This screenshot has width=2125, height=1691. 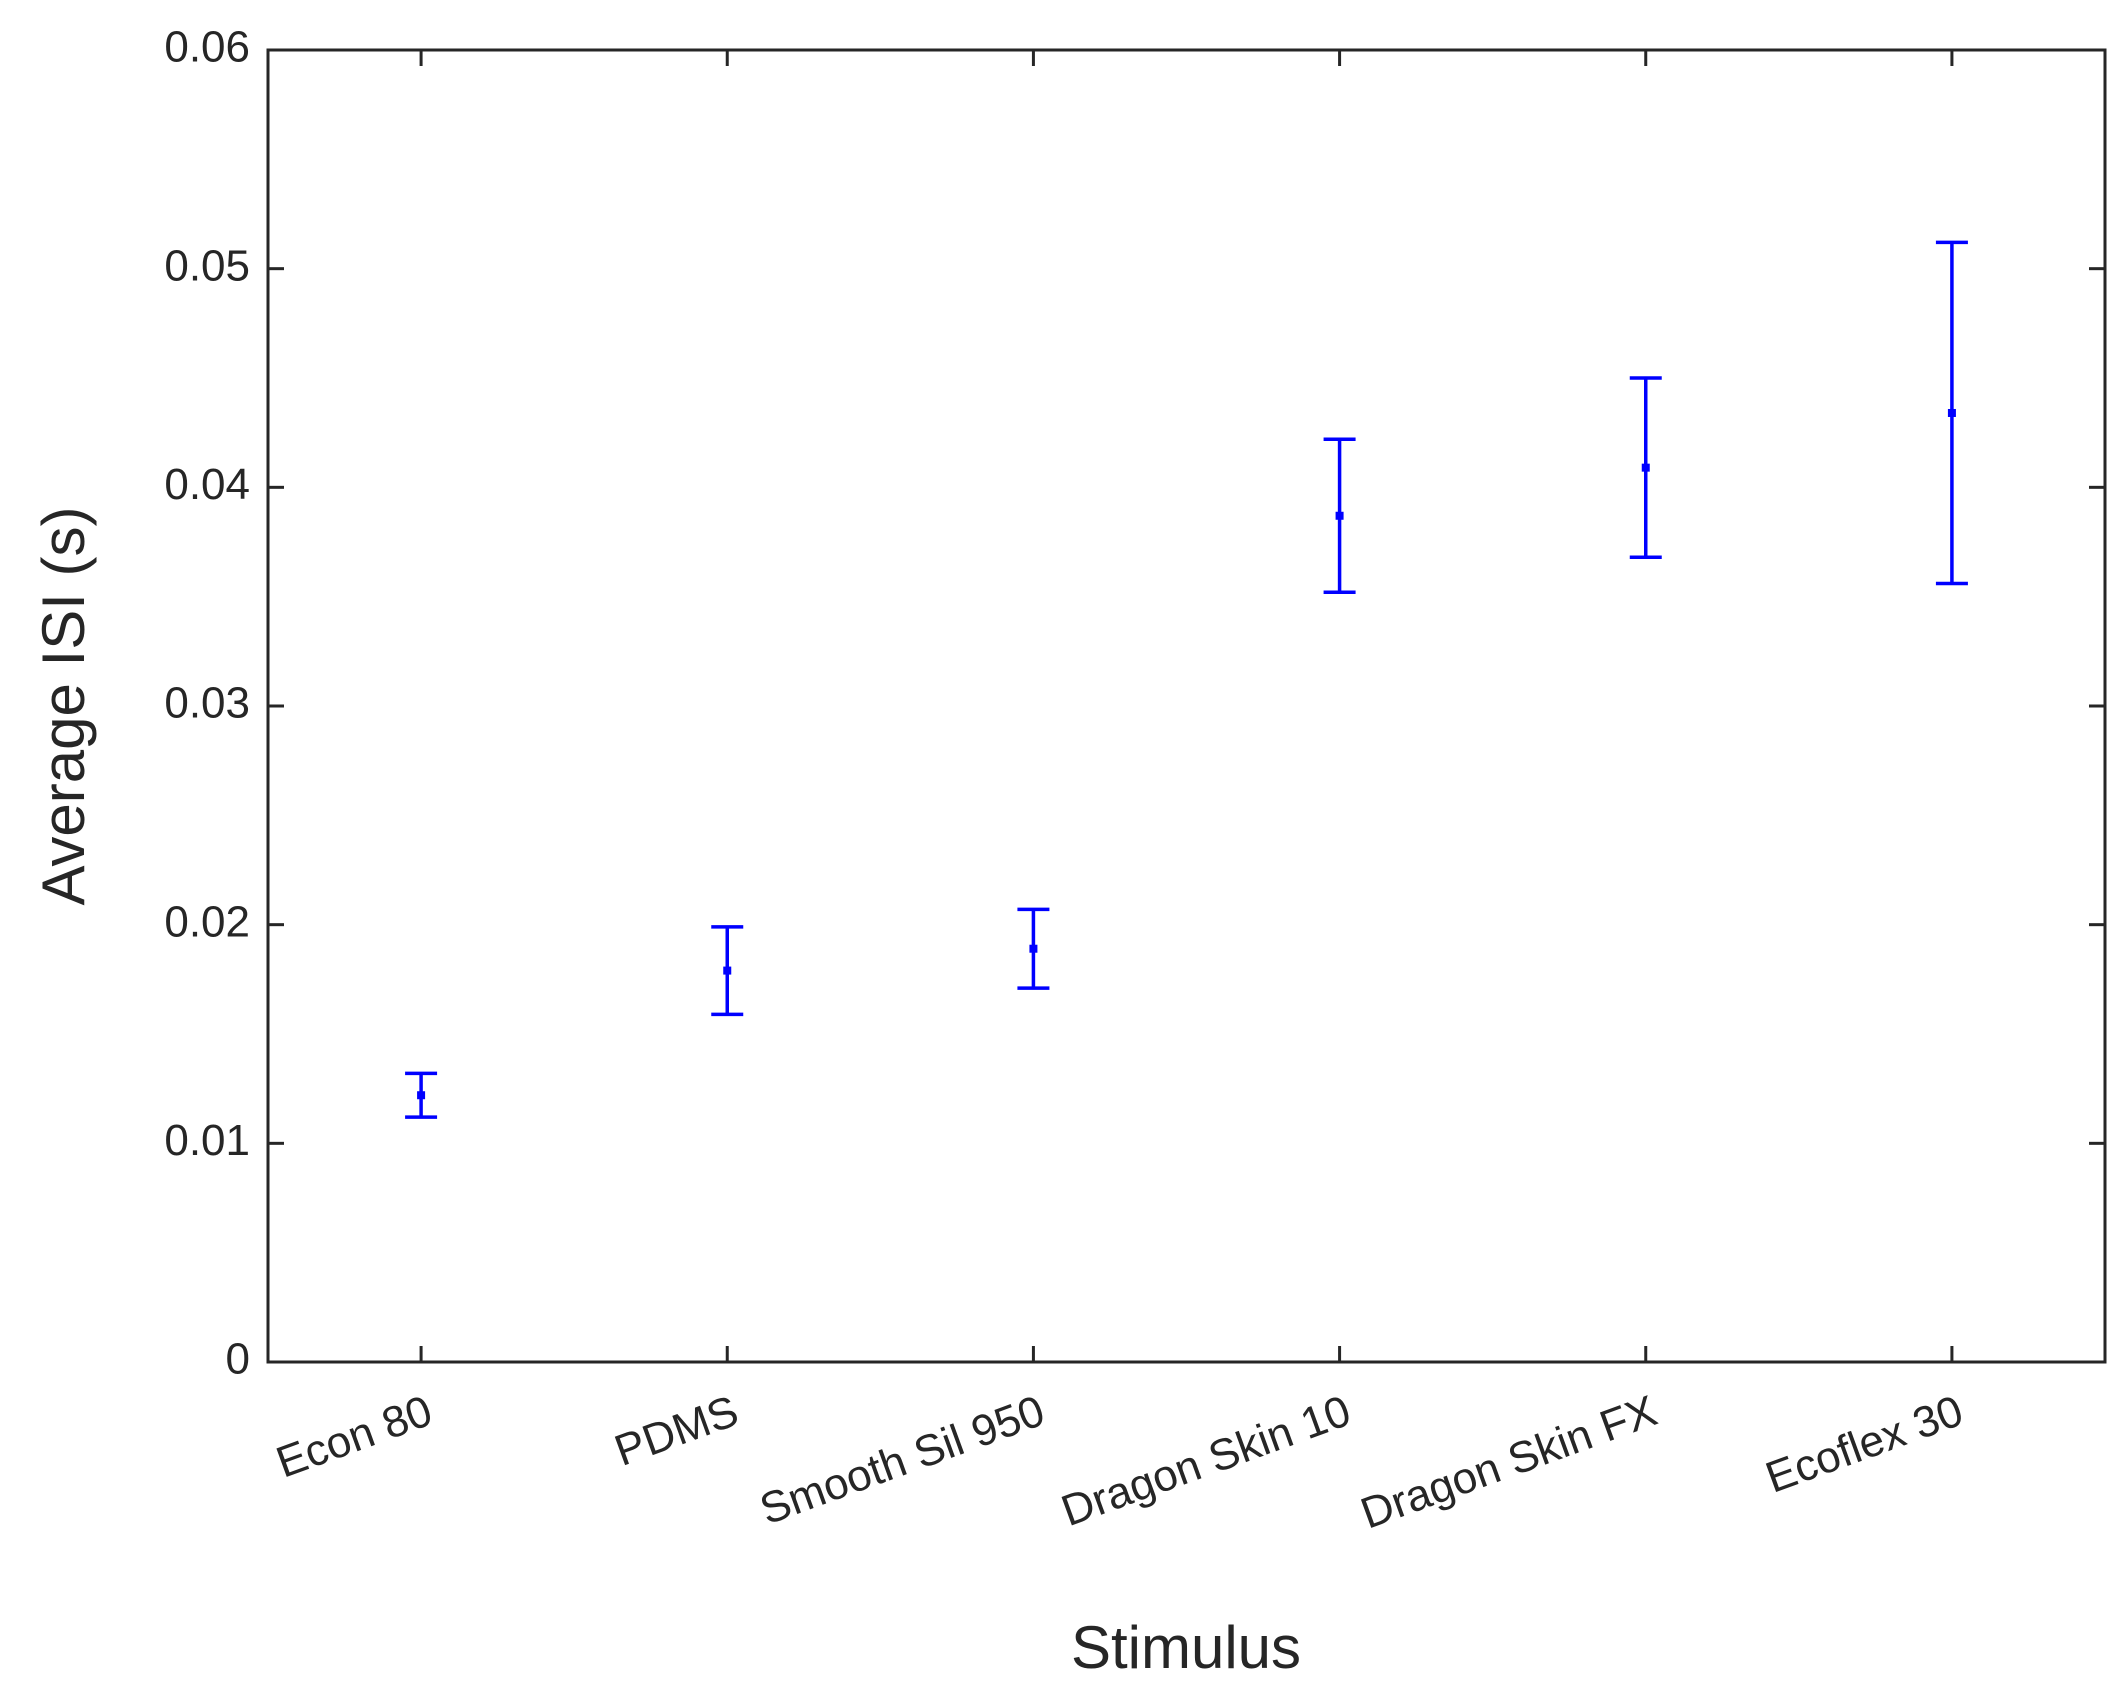 What do you see at coordinates (207, 703) in the screenshot?
I see `y-tick-label: 0.03` at bounding box center [207, 703].